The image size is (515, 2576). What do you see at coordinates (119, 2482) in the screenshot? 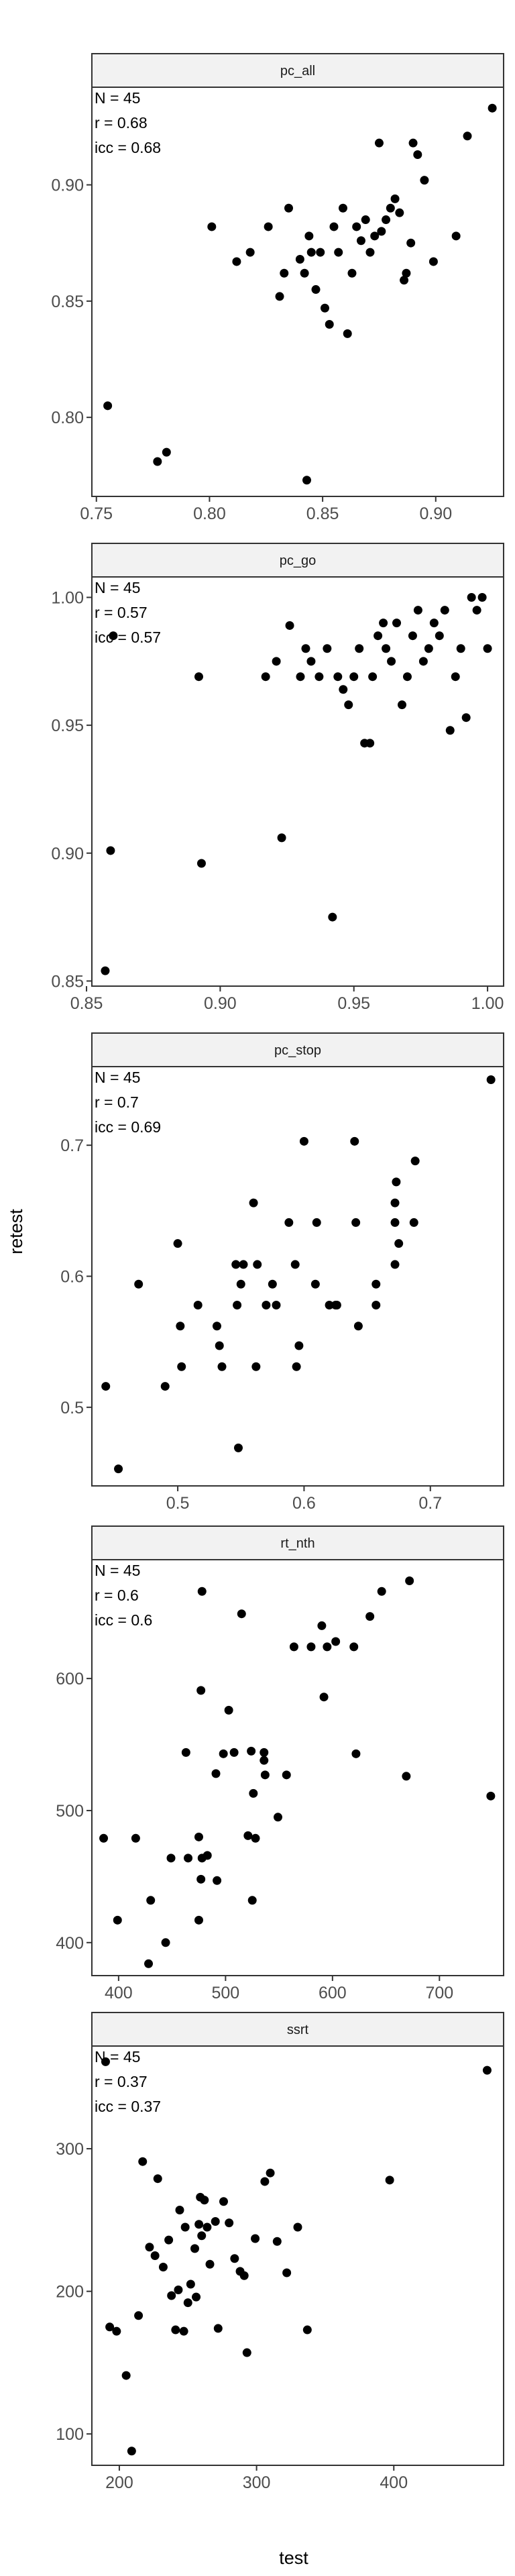
I see `x-tick-label: 200` at bounding box center [119, 2482].